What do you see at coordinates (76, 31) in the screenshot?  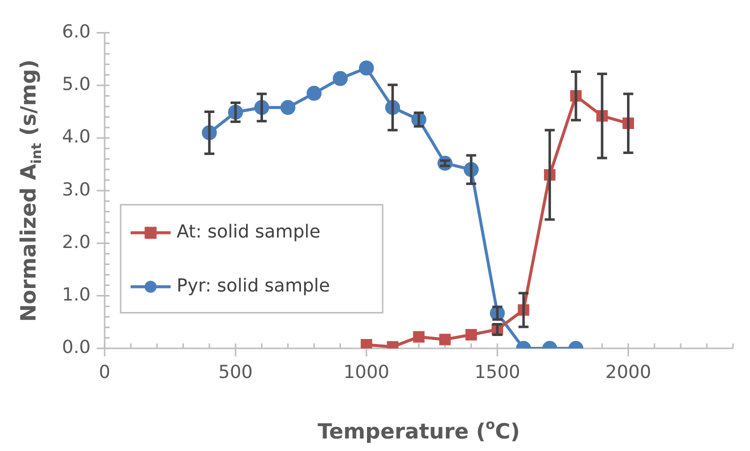 I see `y-tick-label: 6.0` at bounding box center [76, 31].